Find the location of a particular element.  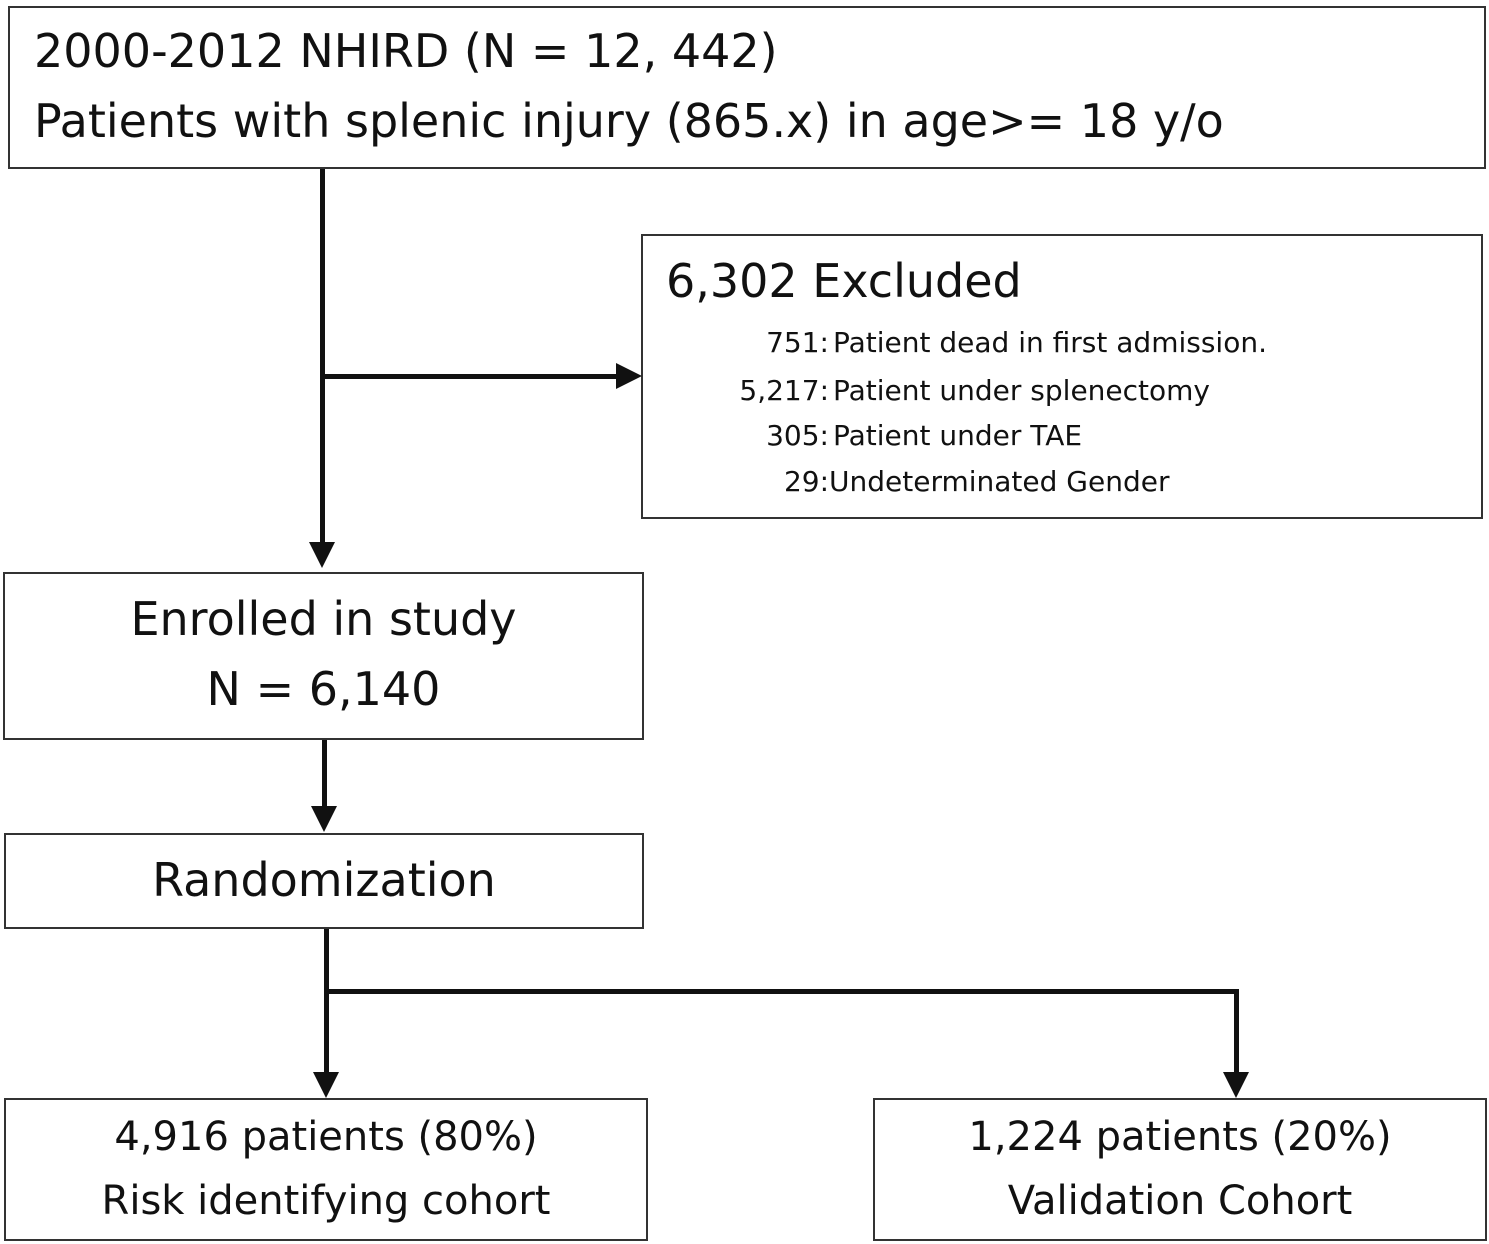

cohort-right-box: 1,224 patients (20%) Validation Cohort is located at coordinates (1180, 1169).